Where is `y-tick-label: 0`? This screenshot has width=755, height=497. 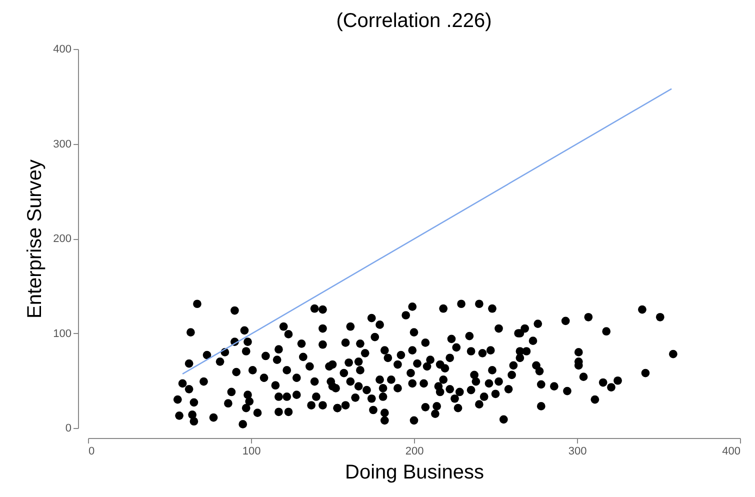 y-tick-label: 0 is located at coordinates (68, 428).